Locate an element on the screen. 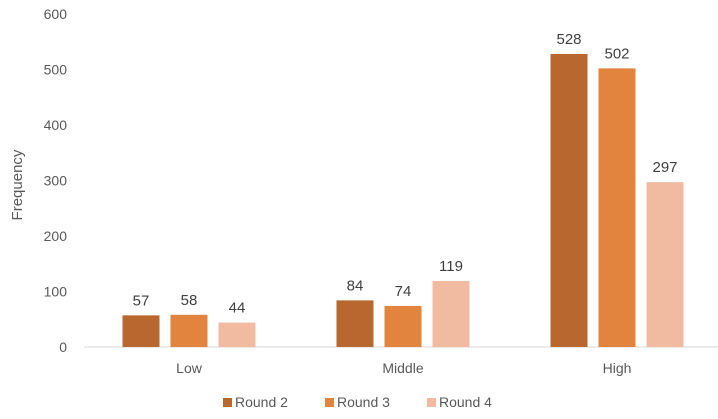 The width and height of the screenshot is (718, 419). data-label: 57 is located at coordinates (141, 300).